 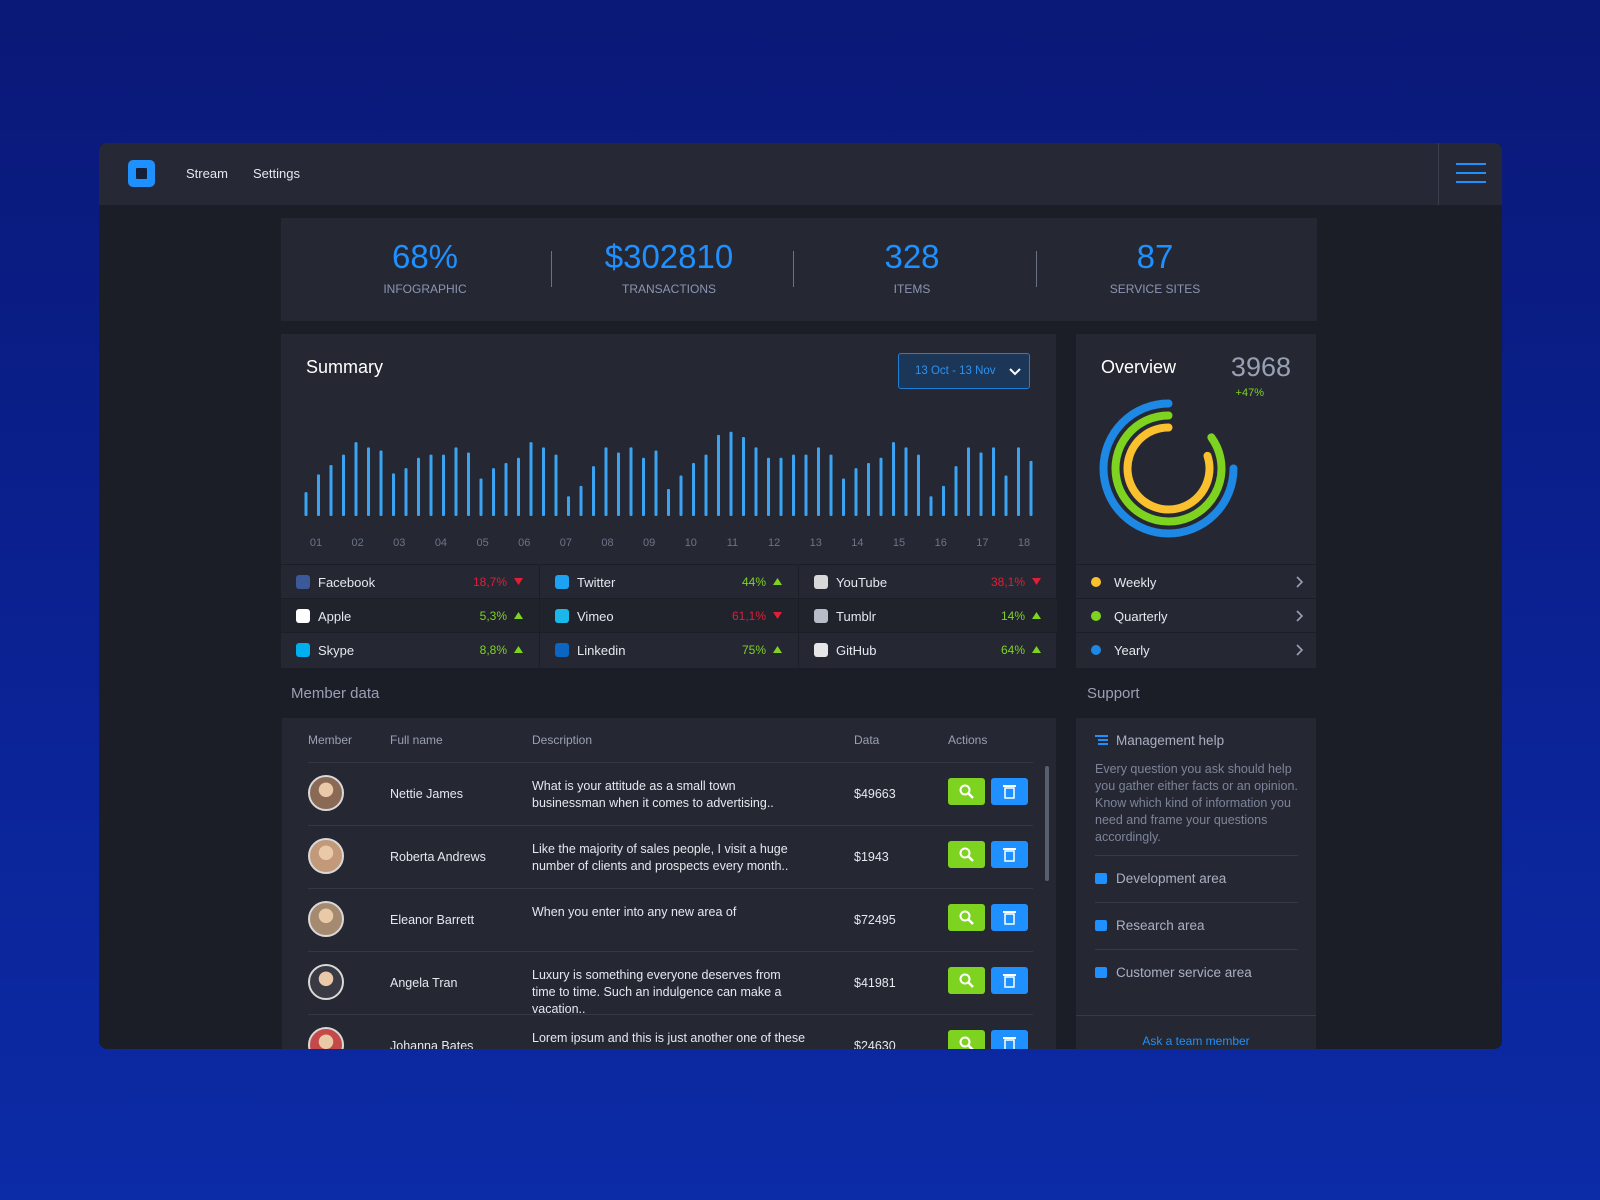 What do you see at coordinates (1184, 972) in the screenshot?
I see `support-link: Customer service area` at bounding box center [1184, 972].